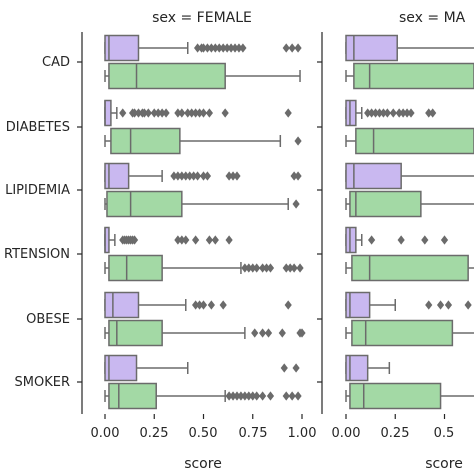 This screenshot has height=474, width=474. Describe the element at coordinates (38, 127) in the screenshot. I see `category-label-diabetes: DIABETES` at that location.